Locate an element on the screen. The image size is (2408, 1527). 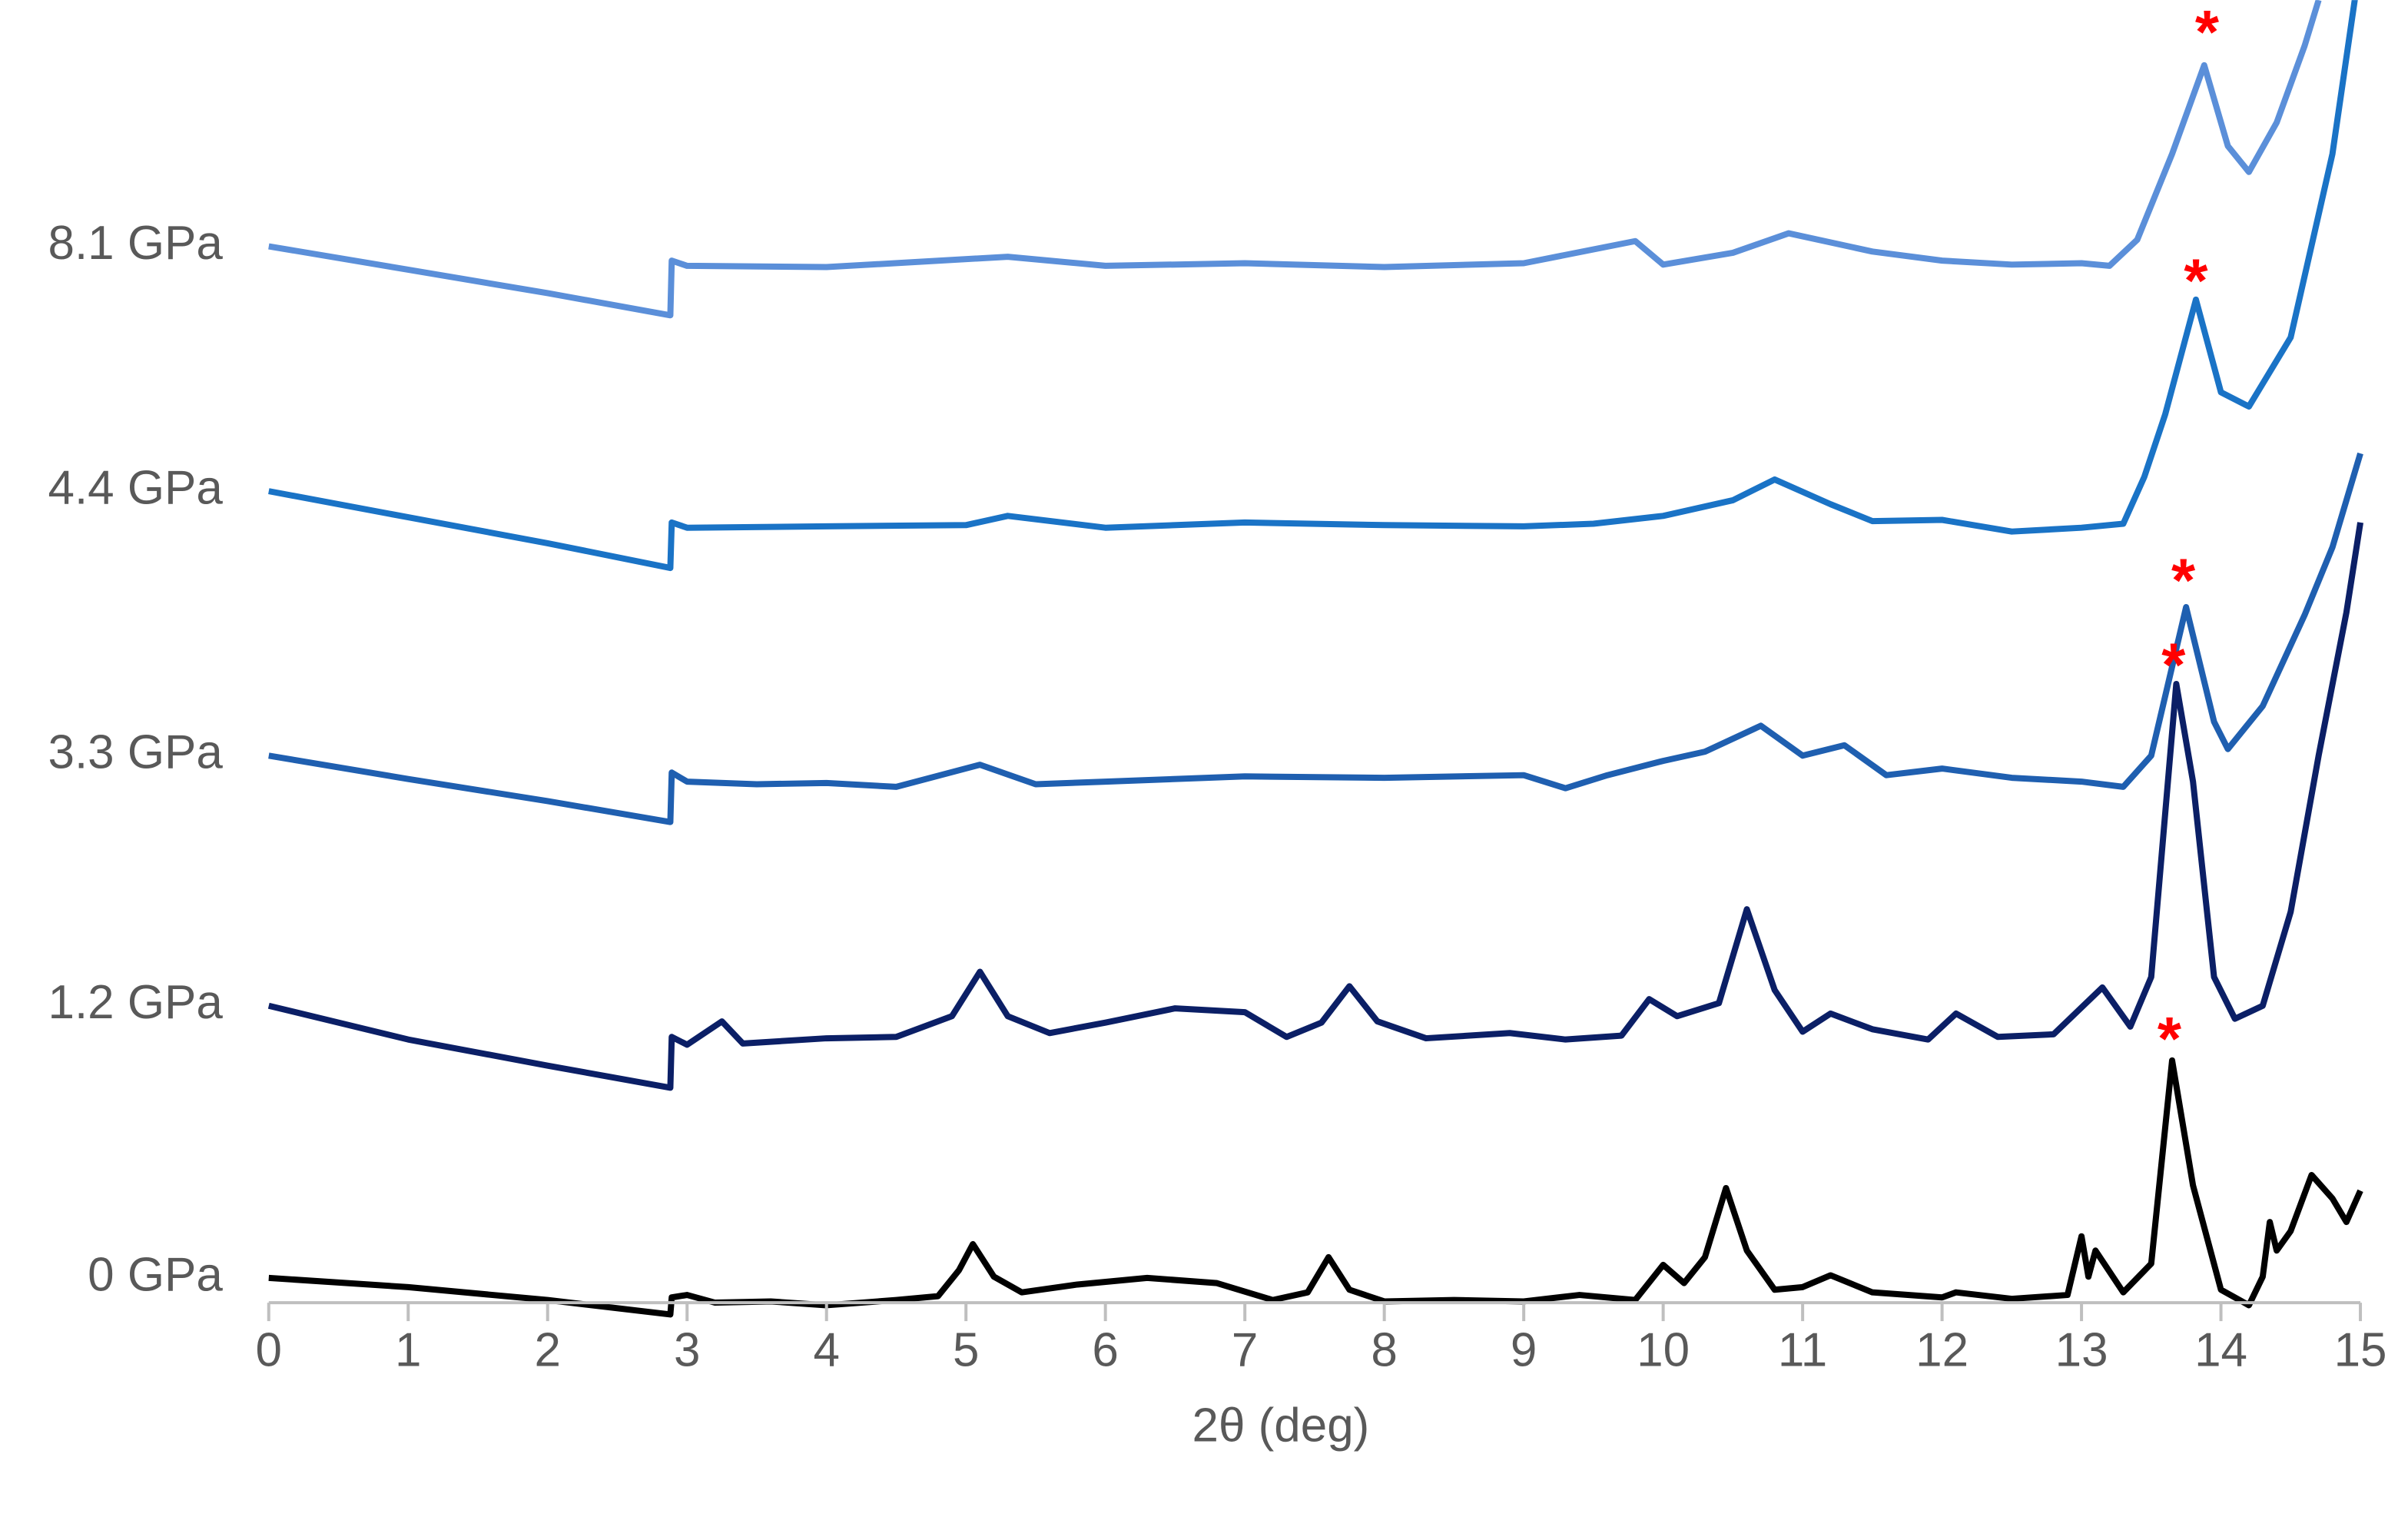
x-axis-title: 2θ (deg) is located at coordinates (1281, 1426).